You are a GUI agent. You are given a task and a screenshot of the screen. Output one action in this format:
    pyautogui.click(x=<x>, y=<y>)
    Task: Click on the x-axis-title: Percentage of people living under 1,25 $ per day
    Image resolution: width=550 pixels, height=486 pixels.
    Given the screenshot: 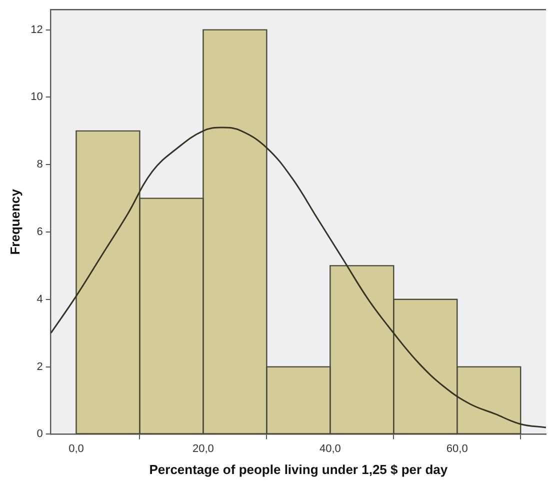 What is the action you would take?
    pyautogui.click(x=298, y=469)
    